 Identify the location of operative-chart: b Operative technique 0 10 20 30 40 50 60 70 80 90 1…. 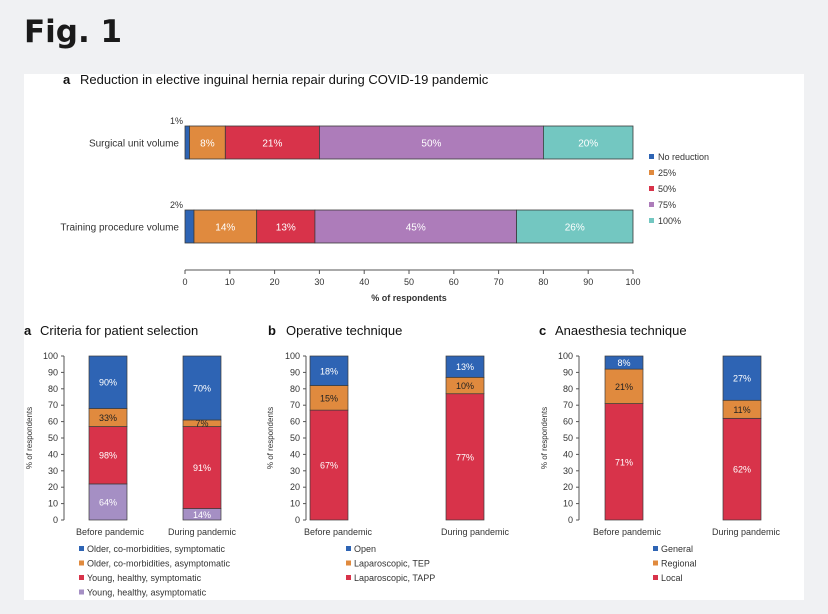
(388, 453).